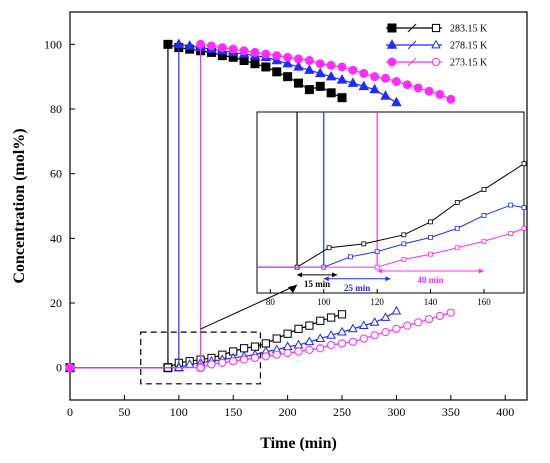 The height and width of the screenshot is (463, 550). I want to click on inset-annotation: 25 min, so click(357, 284).